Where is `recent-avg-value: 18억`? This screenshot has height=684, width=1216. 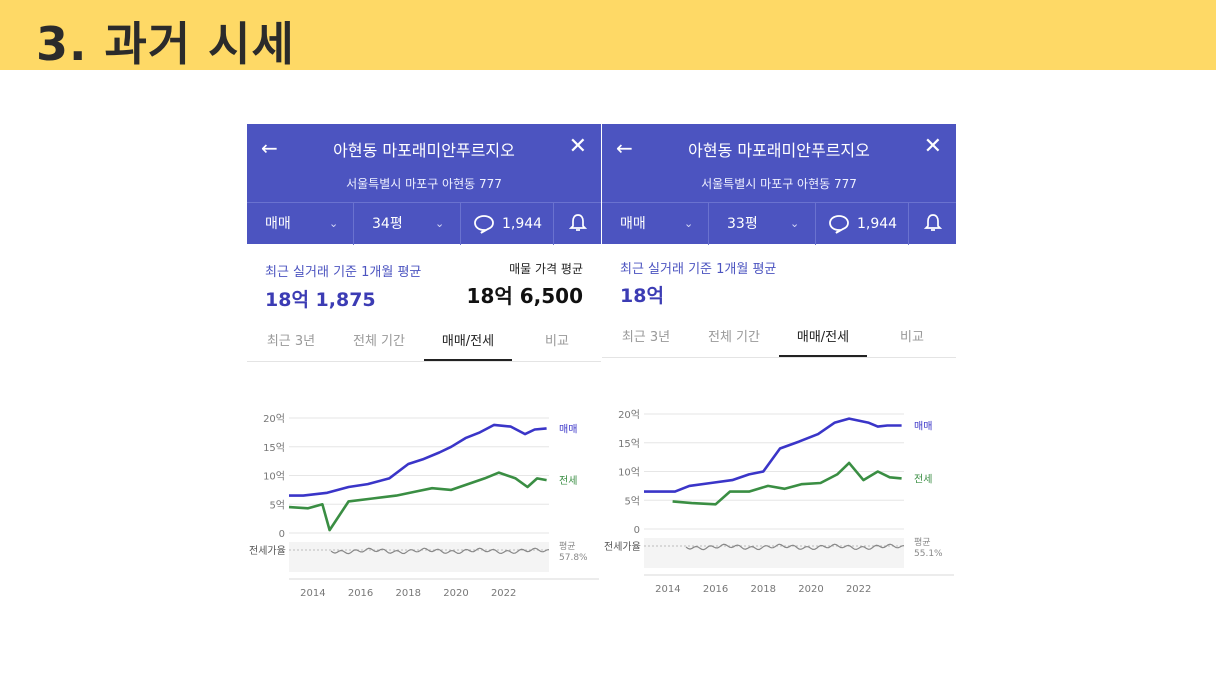
recent-avg-value: 18억 is located at coordinates (642, 296).